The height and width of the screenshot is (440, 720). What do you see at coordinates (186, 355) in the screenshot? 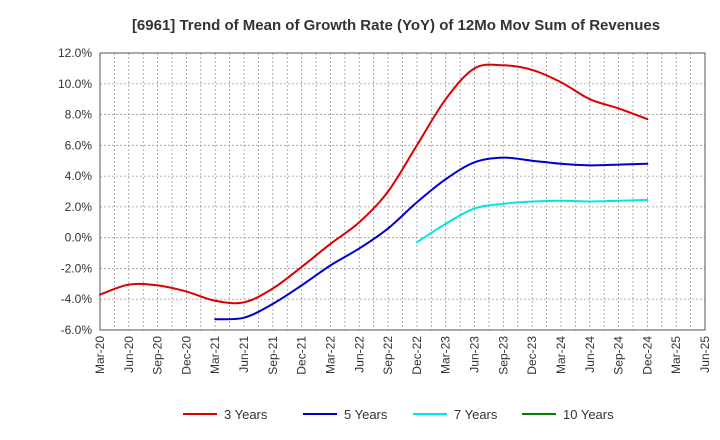
I see `x-tick-label: Dec-20` at bounding box center [186, 355].